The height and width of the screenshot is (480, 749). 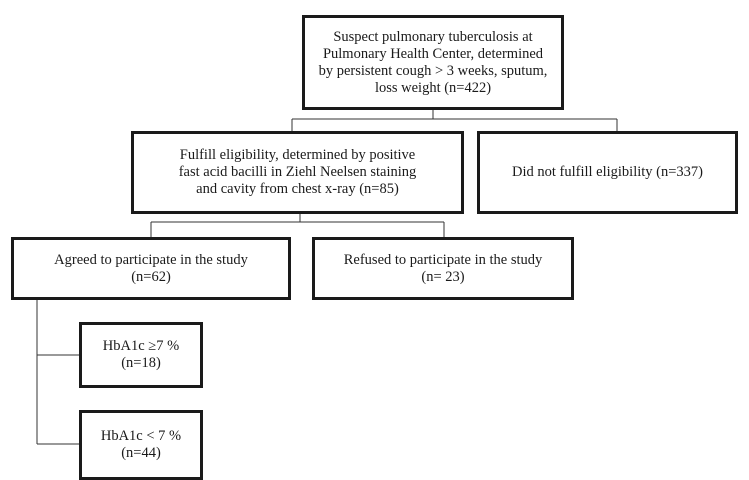 I want to click on hba1c-low-box: HbA1c < 7 % (n=44), so click(x=141, y=445).